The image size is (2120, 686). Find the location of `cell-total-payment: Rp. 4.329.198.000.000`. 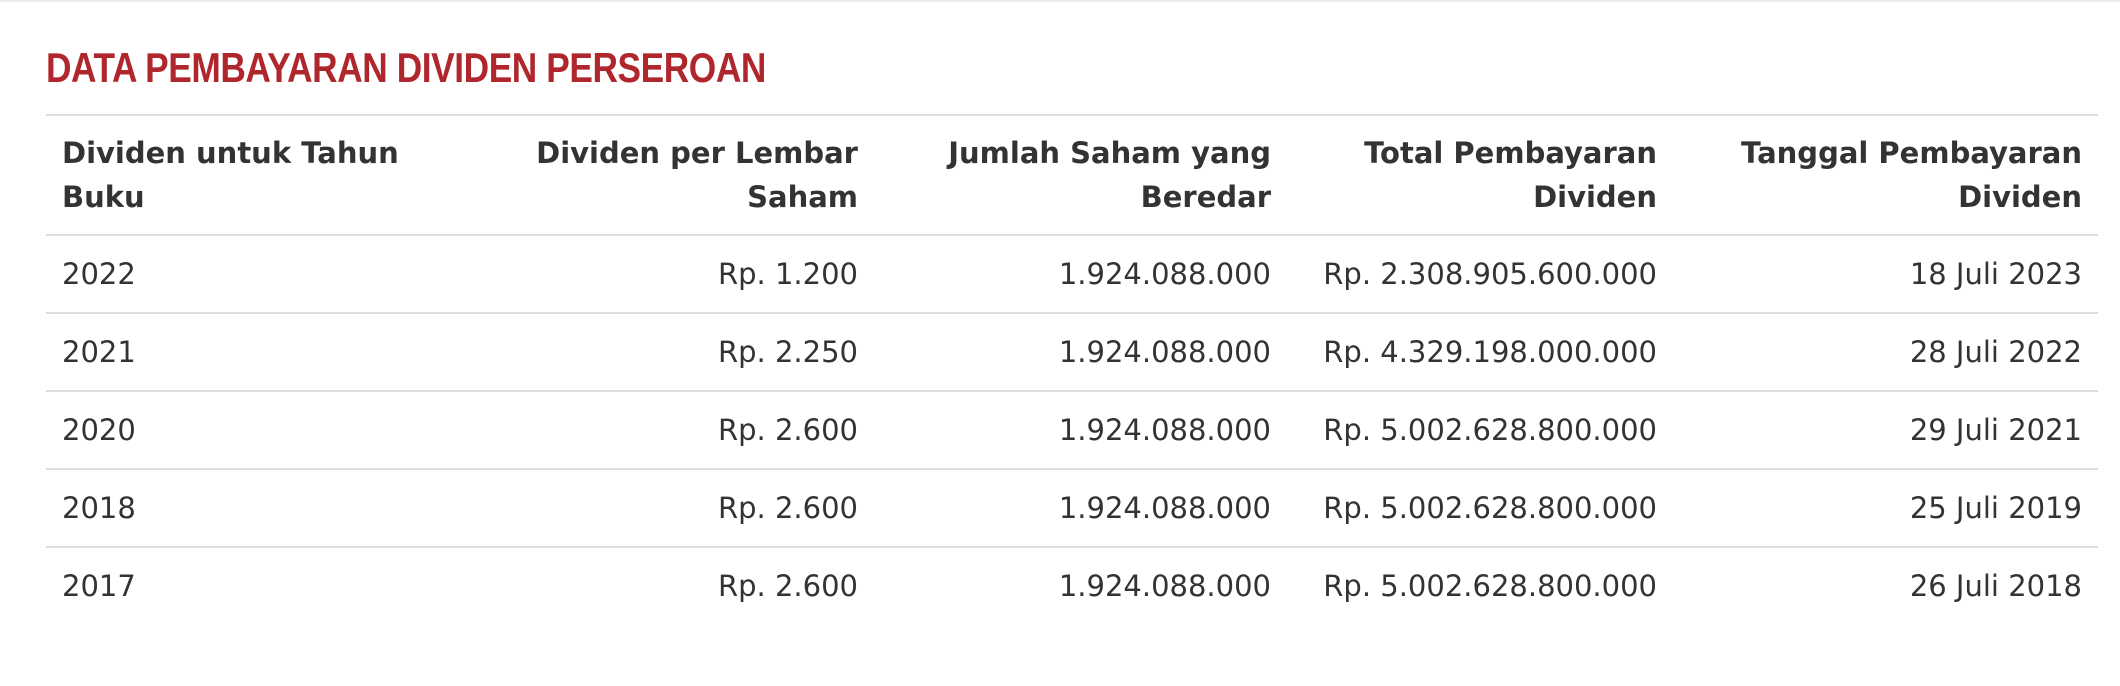

cell-total-payment: Rp. 4.329.198.000.000 is located at coordinates (1480, 352).